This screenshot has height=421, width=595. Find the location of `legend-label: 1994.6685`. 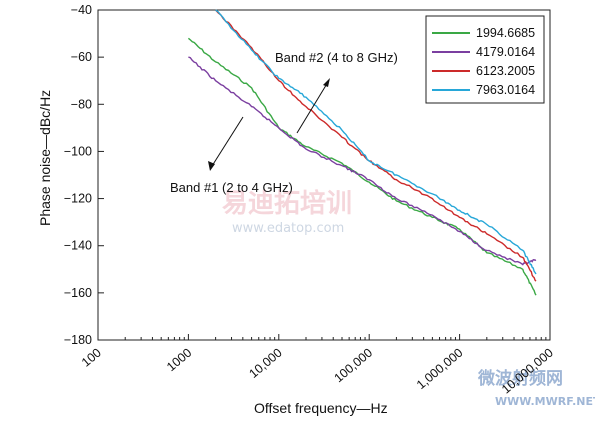

legend-label: 1994.6685 is located at coordinates (505, 33).